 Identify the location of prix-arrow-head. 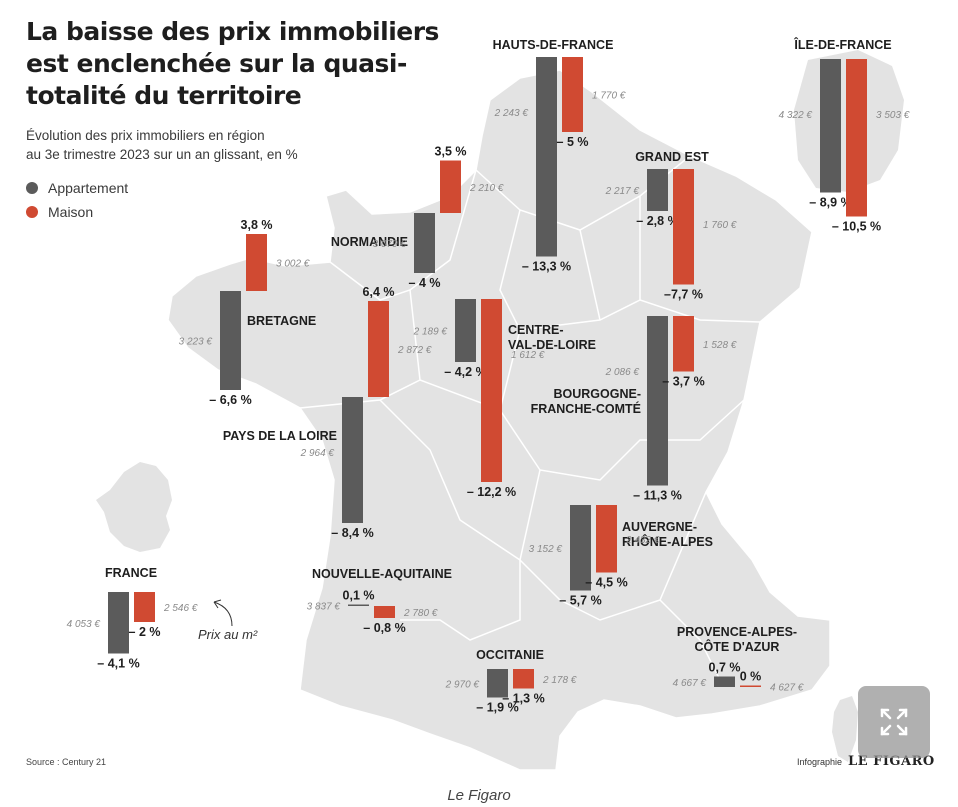
(217, 604).